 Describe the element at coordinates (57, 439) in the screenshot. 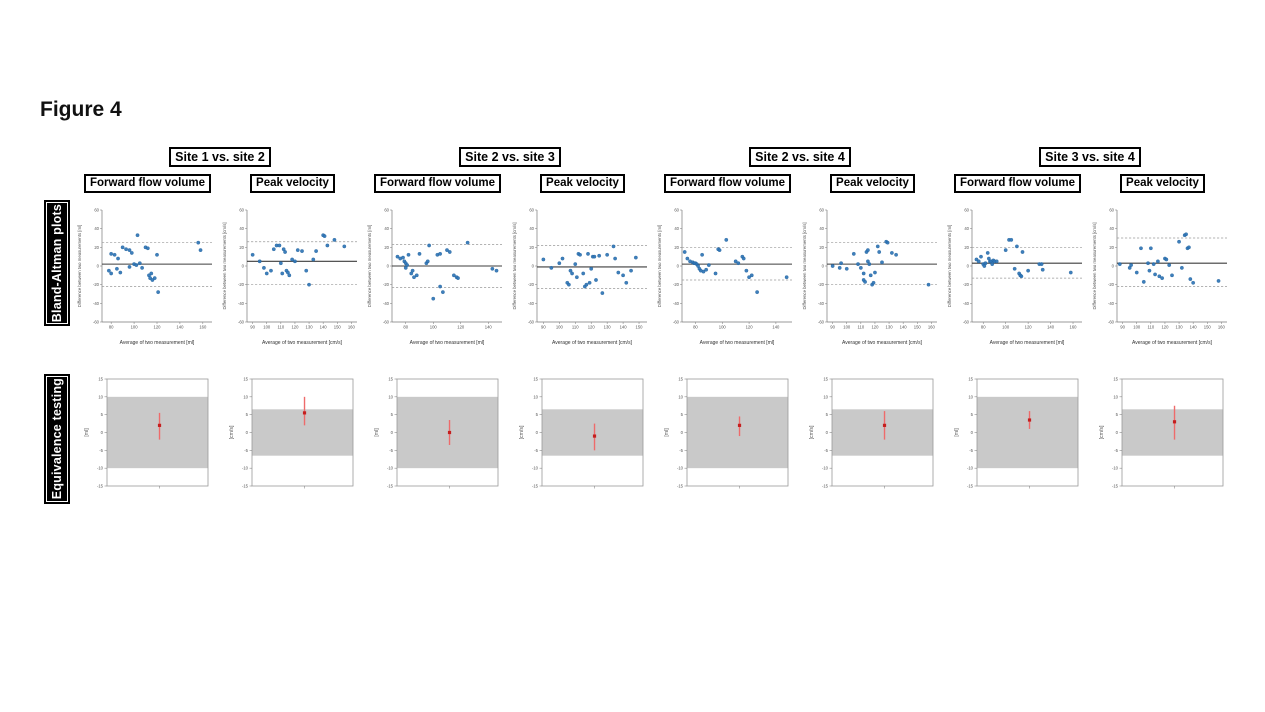

I see `row-label-equivalence-testing: Equivalence testing` at that location.